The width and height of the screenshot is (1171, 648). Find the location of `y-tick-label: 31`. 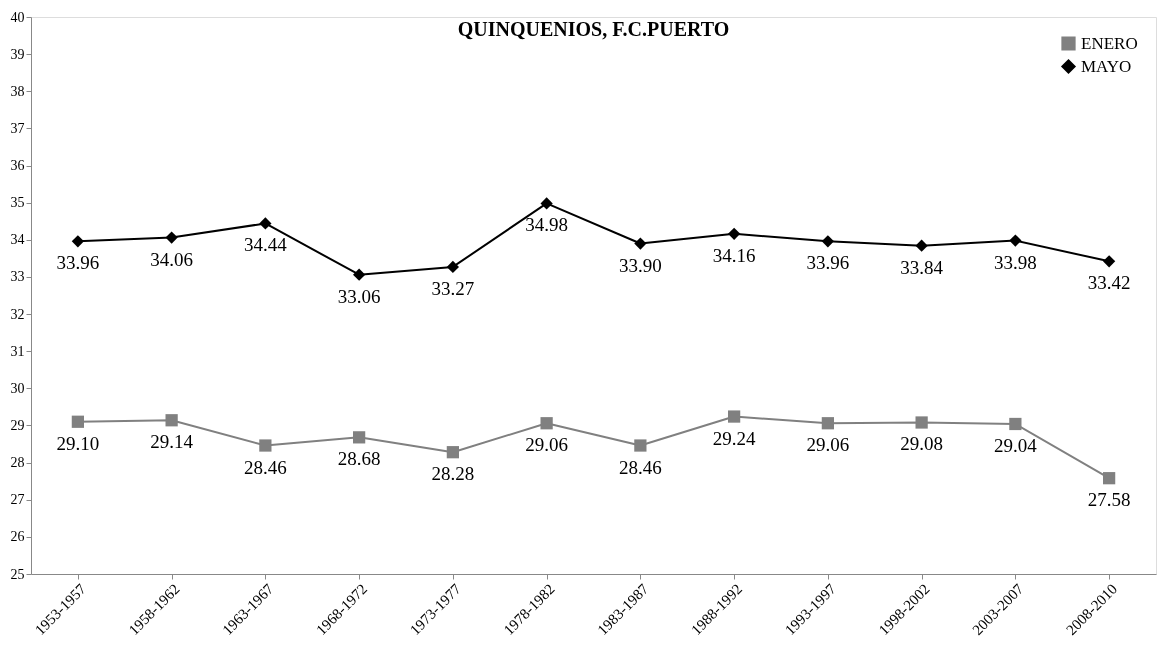

y-tick-label: 31 is located at coordinates (17, 351).